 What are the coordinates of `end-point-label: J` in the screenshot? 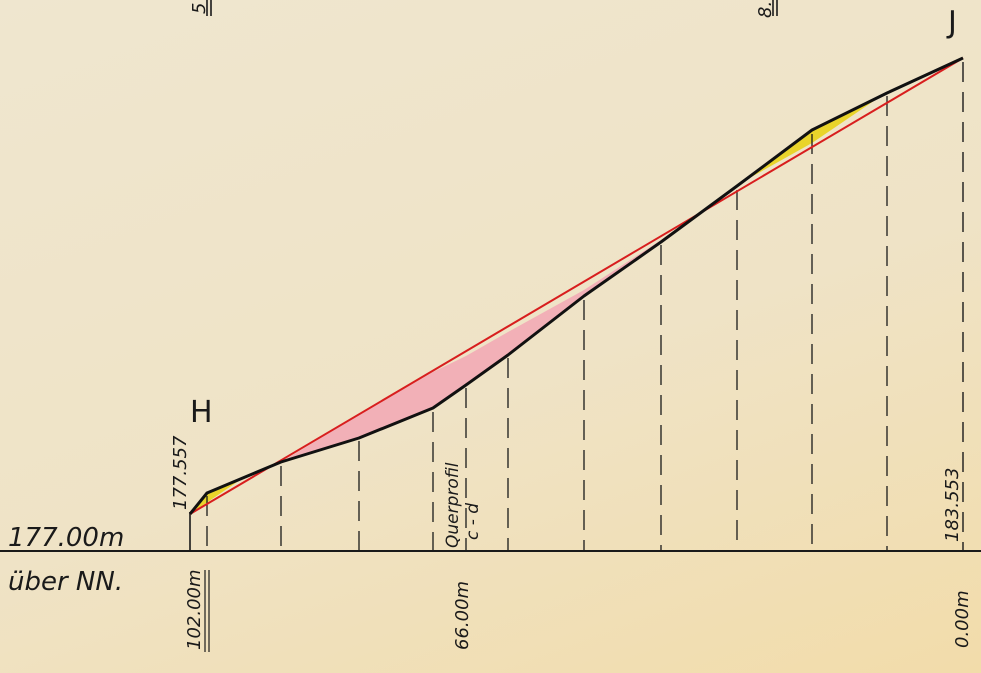 It's located at (951, 22).